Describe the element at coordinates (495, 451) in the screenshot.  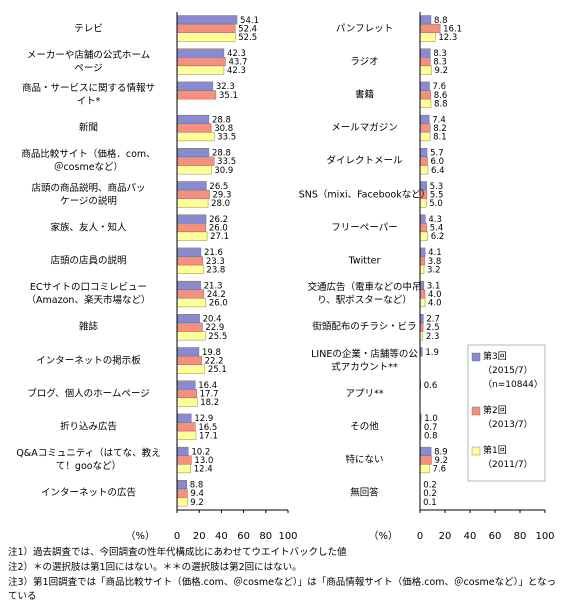
I see `legend-label: 第1回` at that location.